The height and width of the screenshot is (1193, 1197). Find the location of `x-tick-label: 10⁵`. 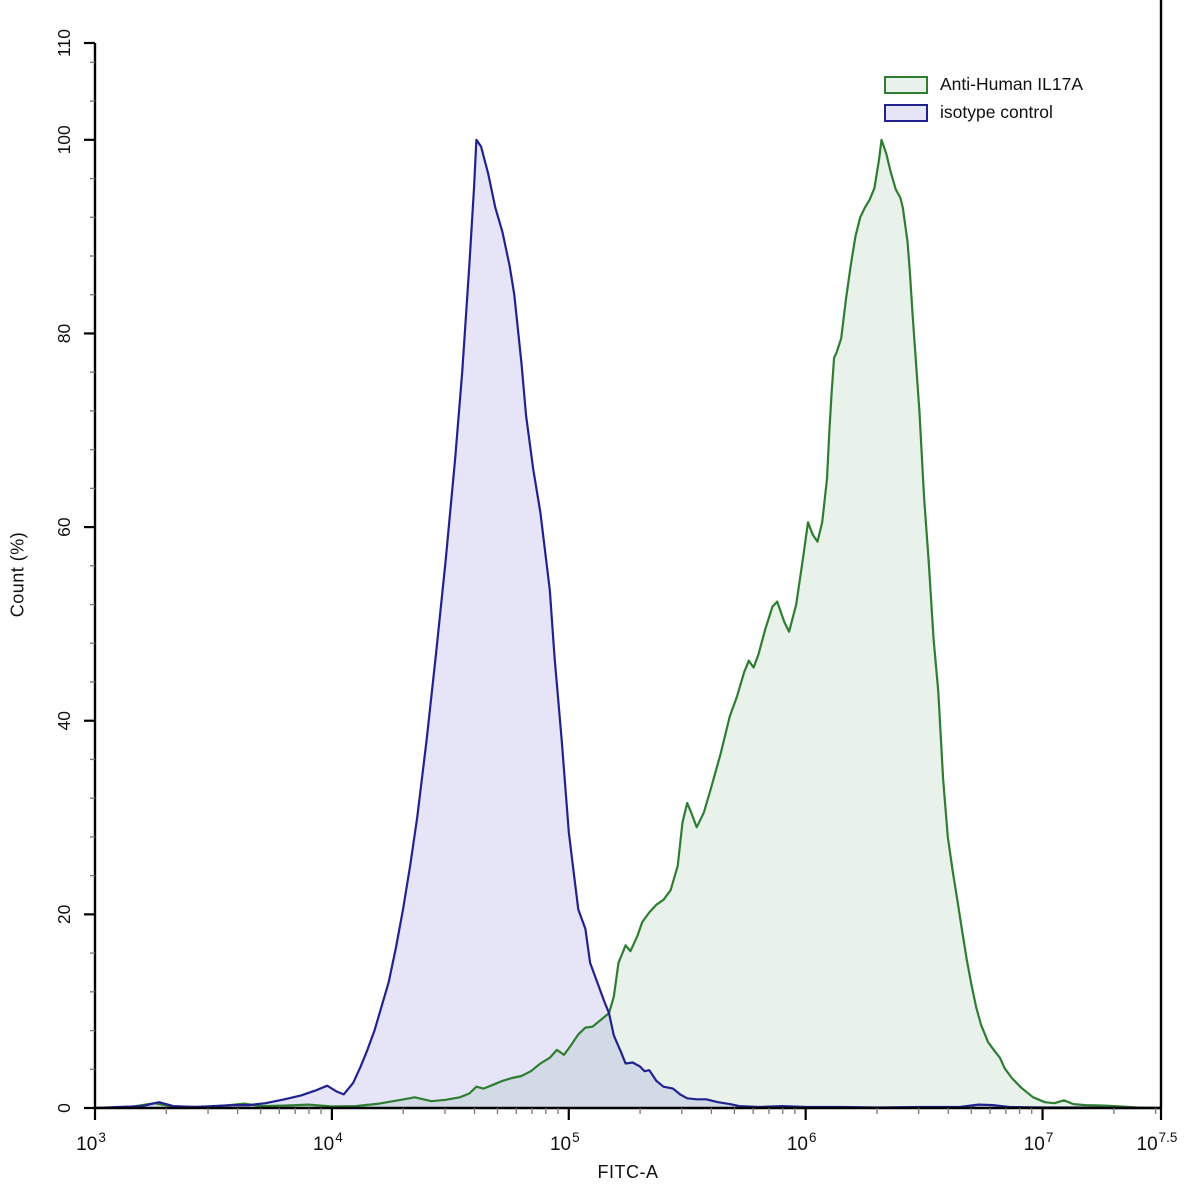

x-tick-label: 10⁵ is located at coordinates (565, 1142).